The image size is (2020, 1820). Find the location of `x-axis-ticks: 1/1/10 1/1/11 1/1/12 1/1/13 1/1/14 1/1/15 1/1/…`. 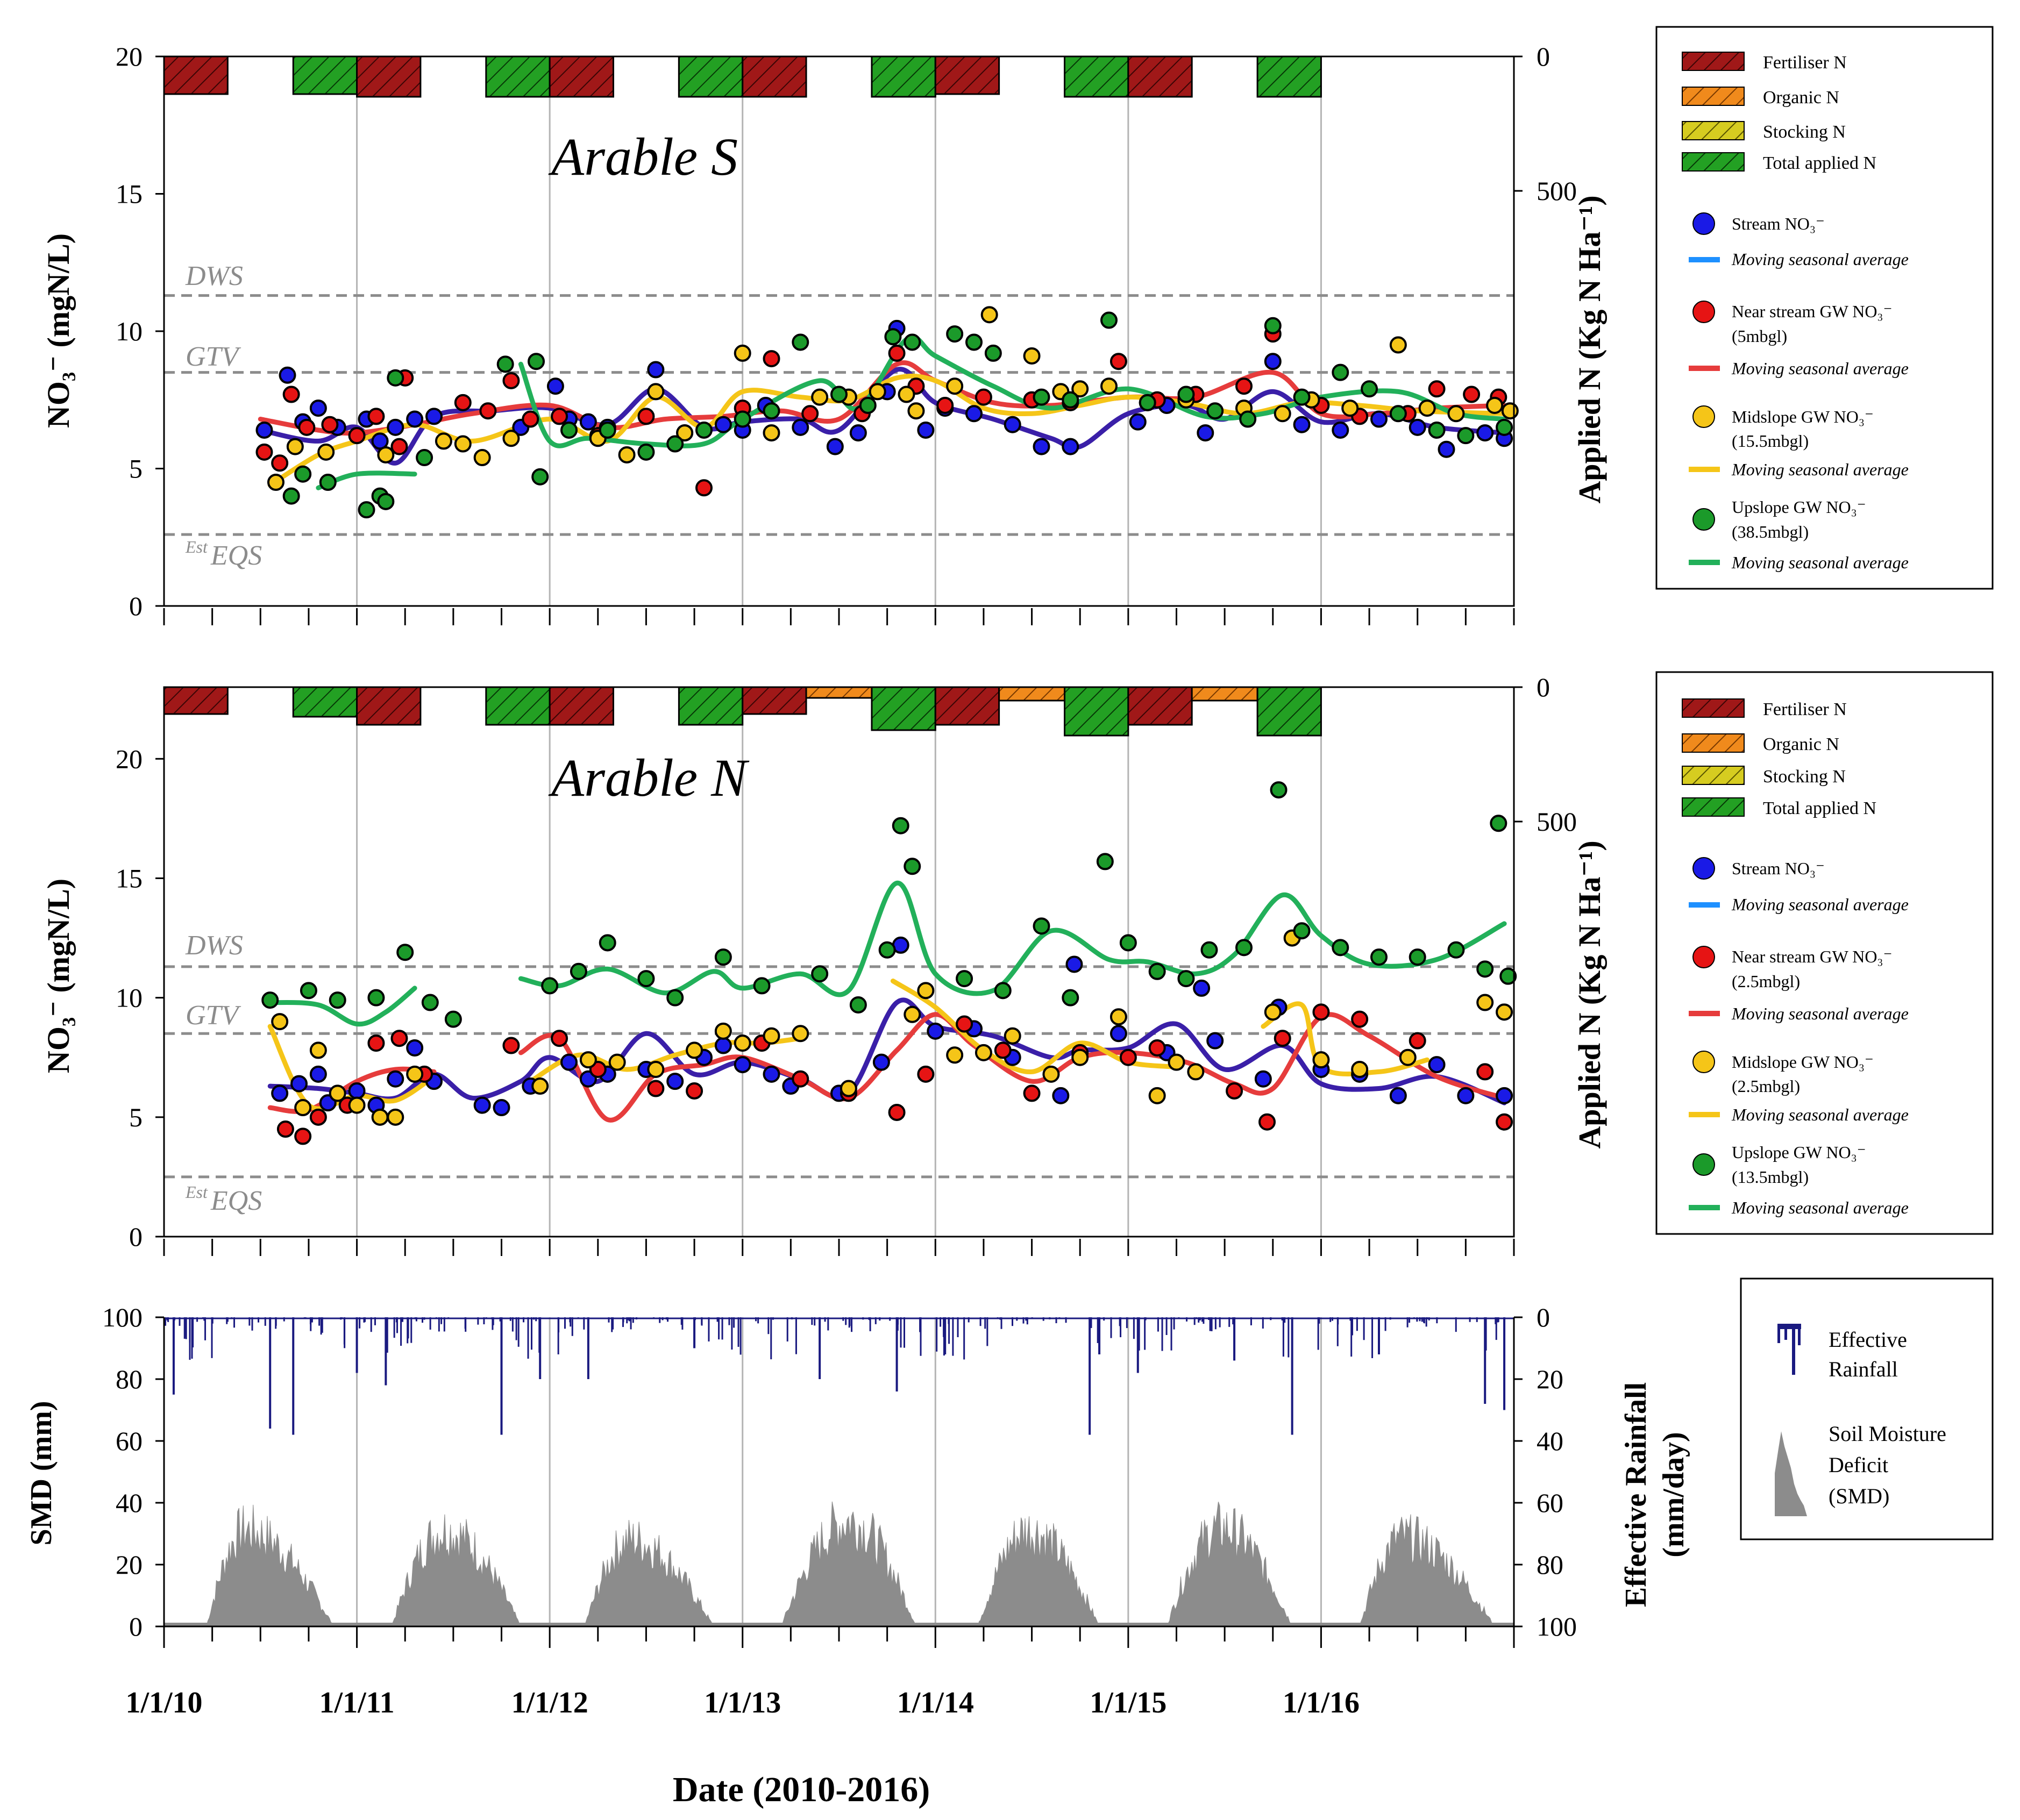

x-axis-ticks: 1/1/10 1/1/11 1/1/12 1/1/13 1/1/14 1/1/15 1/1/… is located at coordinates (820, 1672).